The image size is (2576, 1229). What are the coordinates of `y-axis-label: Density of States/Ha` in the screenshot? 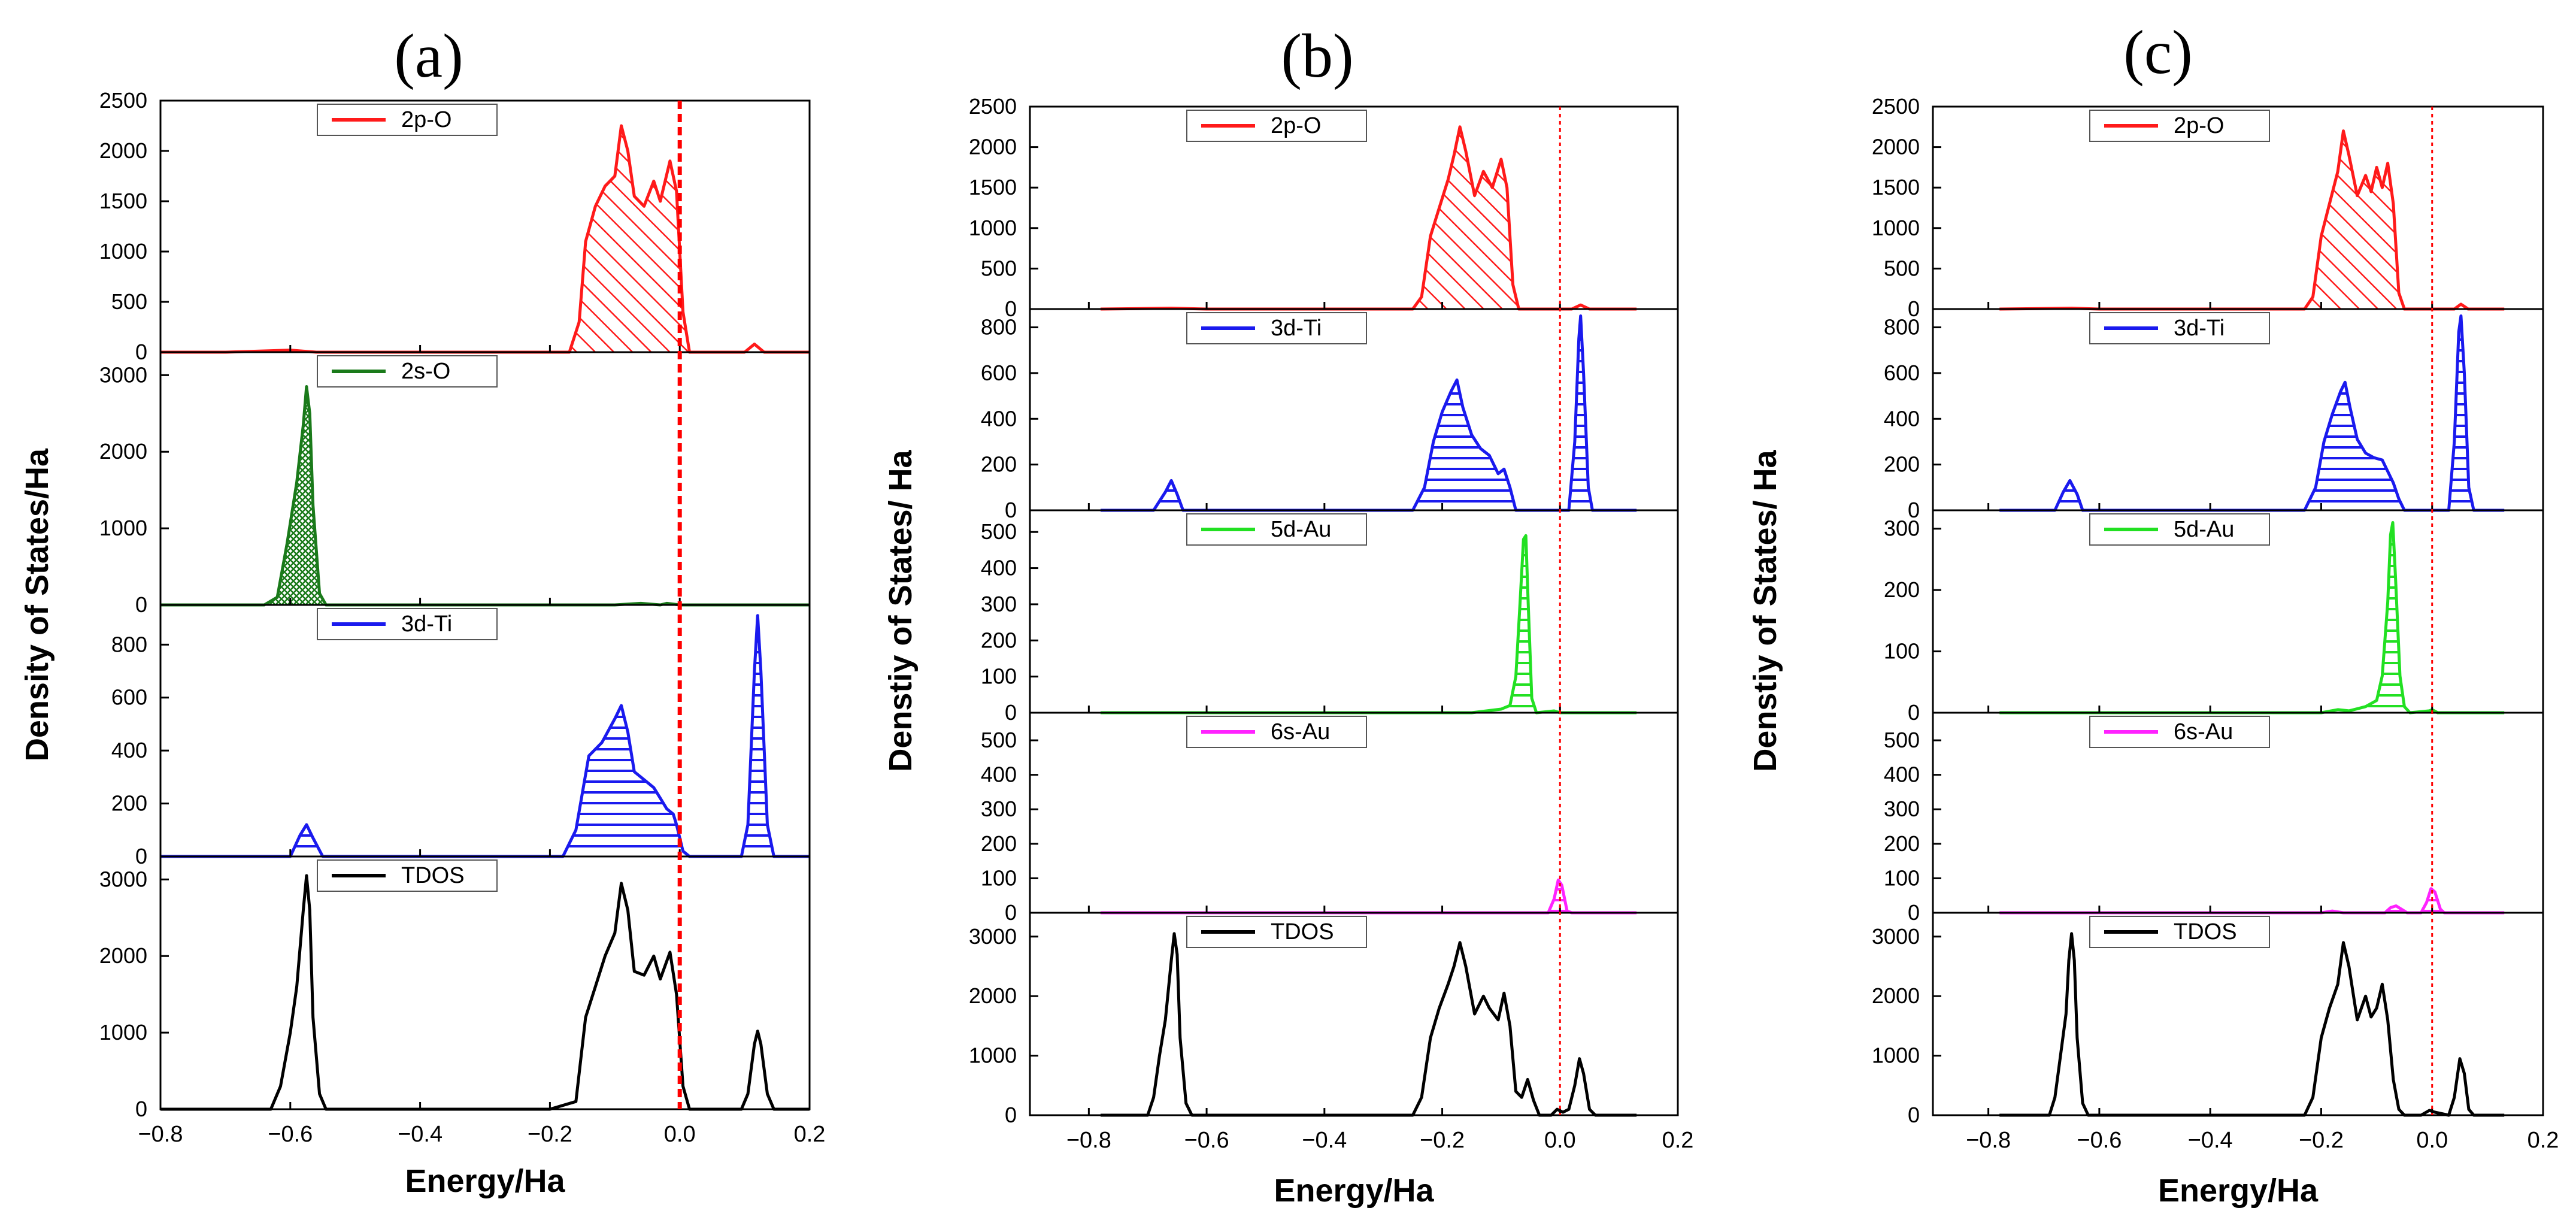 It's located at (37, 605).